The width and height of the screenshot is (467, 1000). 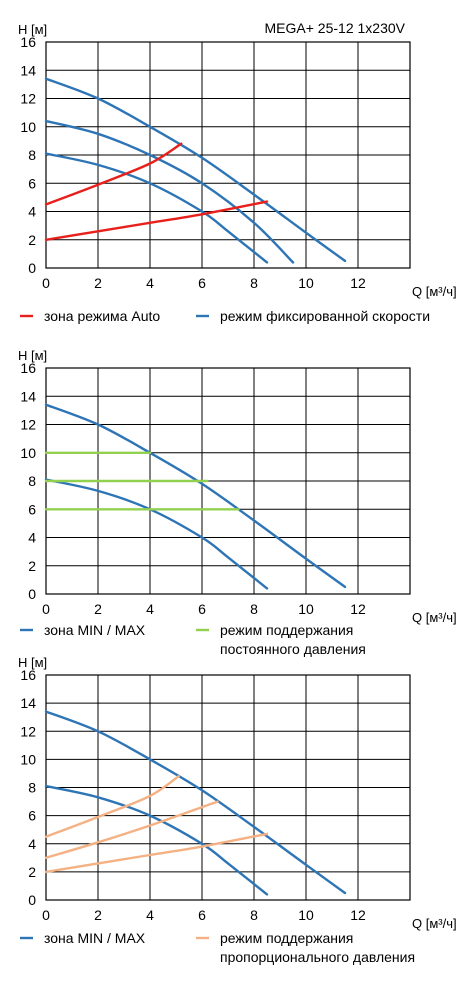 What do you see at coordinates (317, 957) in the screenshot?
I see `legend-label-line2: пропорционального давления` at bounding box center [317, 957].